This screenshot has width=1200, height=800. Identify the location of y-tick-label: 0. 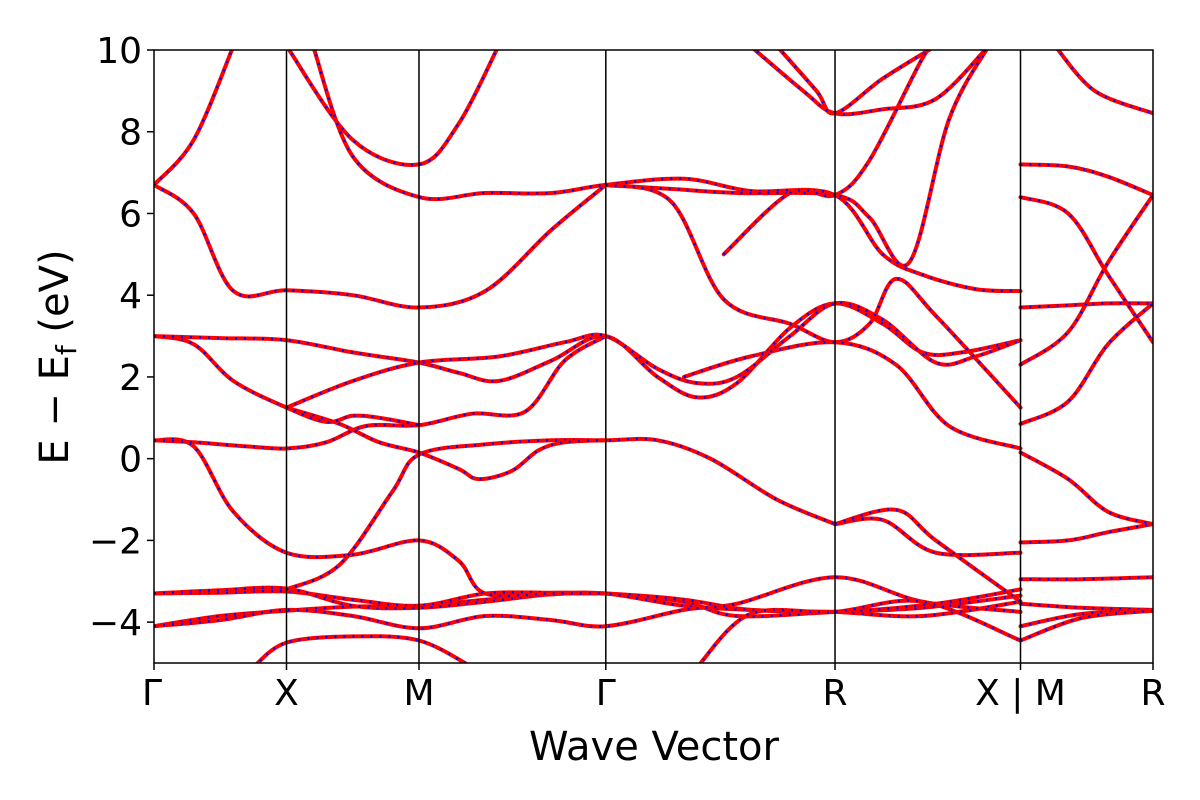
(130, 460).